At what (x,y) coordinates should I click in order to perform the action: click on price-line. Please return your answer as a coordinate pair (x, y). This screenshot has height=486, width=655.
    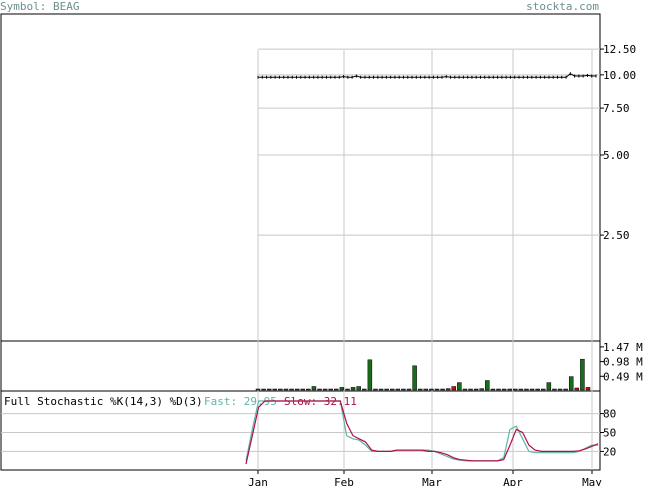
    Looking at the image, I should click on (427, 75).